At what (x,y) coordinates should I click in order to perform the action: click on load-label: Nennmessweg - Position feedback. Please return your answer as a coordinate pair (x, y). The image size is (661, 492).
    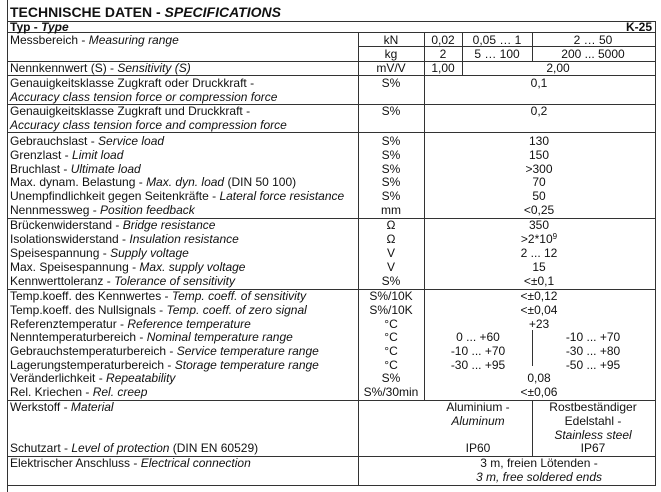
    Looking at the image, I should click on (102, 210).